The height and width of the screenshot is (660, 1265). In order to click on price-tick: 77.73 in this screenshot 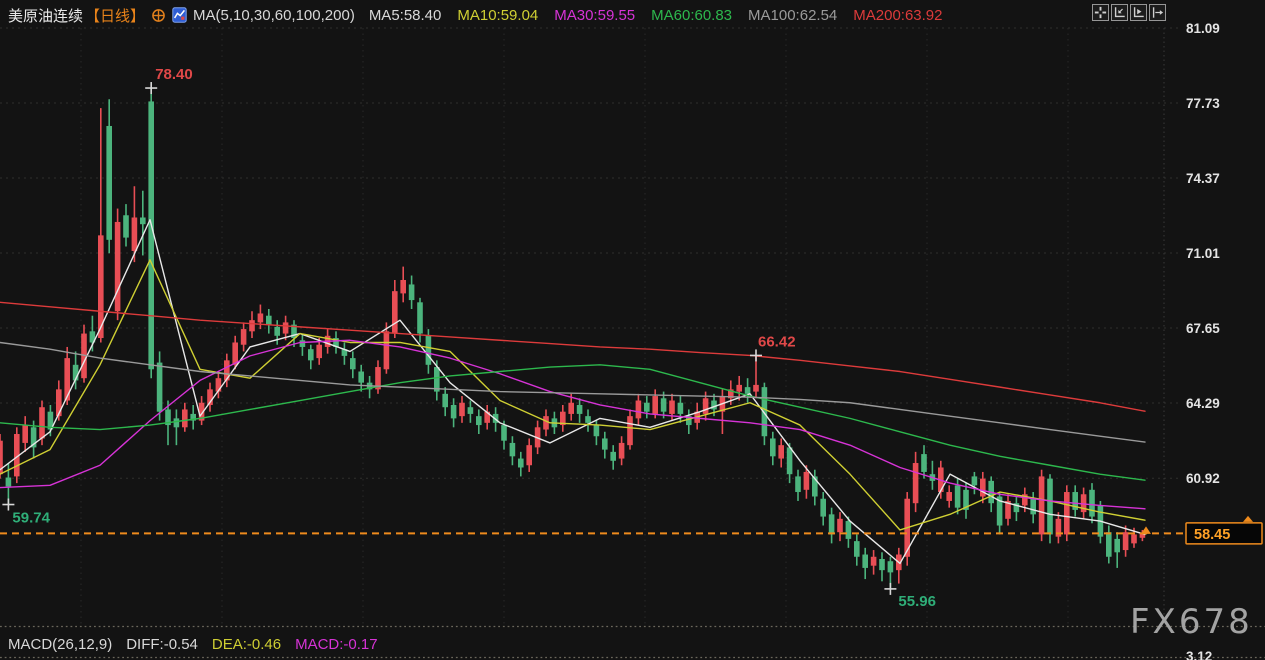, I will do `click(1203, 103)`.